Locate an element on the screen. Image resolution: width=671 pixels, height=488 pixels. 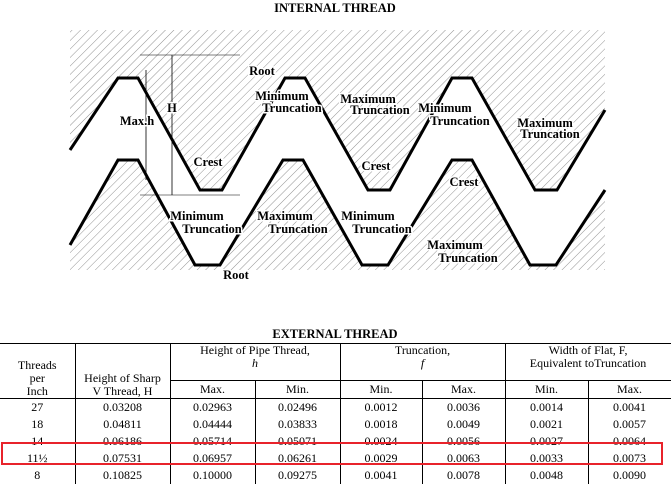
data-cell: 0.0073 is located at coordinates (629, 458).